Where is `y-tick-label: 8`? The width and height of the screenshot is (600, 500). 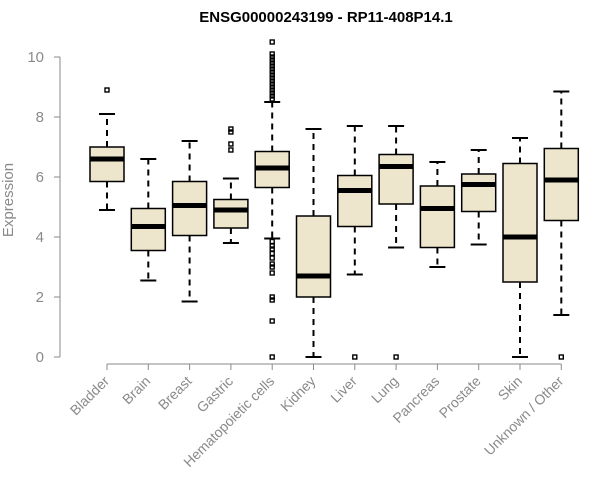 y-tick-label: 8 is located at coordinates (40, 117).